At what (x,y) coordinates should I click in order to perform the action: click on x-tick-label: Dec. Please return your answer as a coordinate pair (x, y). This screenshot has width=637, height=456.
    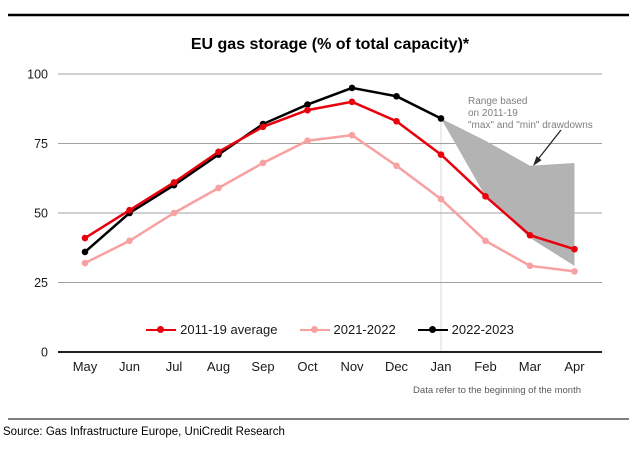
    Looking at the image, I should click on (397, 366).